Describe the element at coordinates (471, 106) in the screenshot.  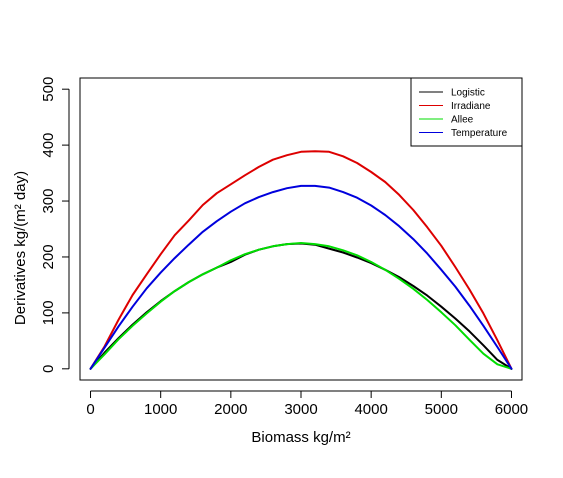
I see `legend-label-irradiane: Irradiane` at that location.